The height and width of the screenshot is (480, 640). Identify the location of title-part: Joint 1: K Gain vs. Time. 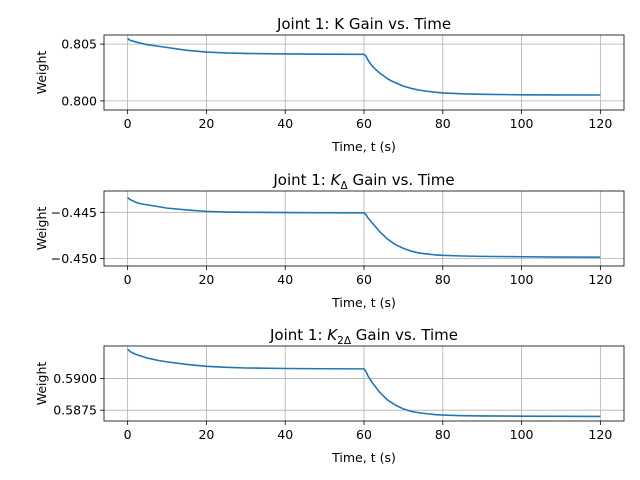
(363, 24).